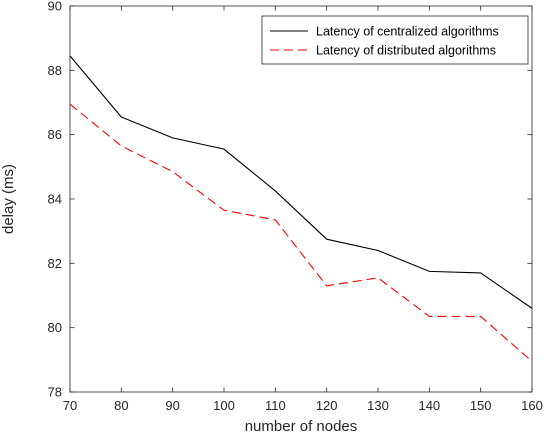 The width and height of the screenshot is (550, 438). What do you see at coordinates (407, 32) in the screenshot?
I see `legend-label-1: Latency of centralized algorithms` at bounding box center [407, 32].